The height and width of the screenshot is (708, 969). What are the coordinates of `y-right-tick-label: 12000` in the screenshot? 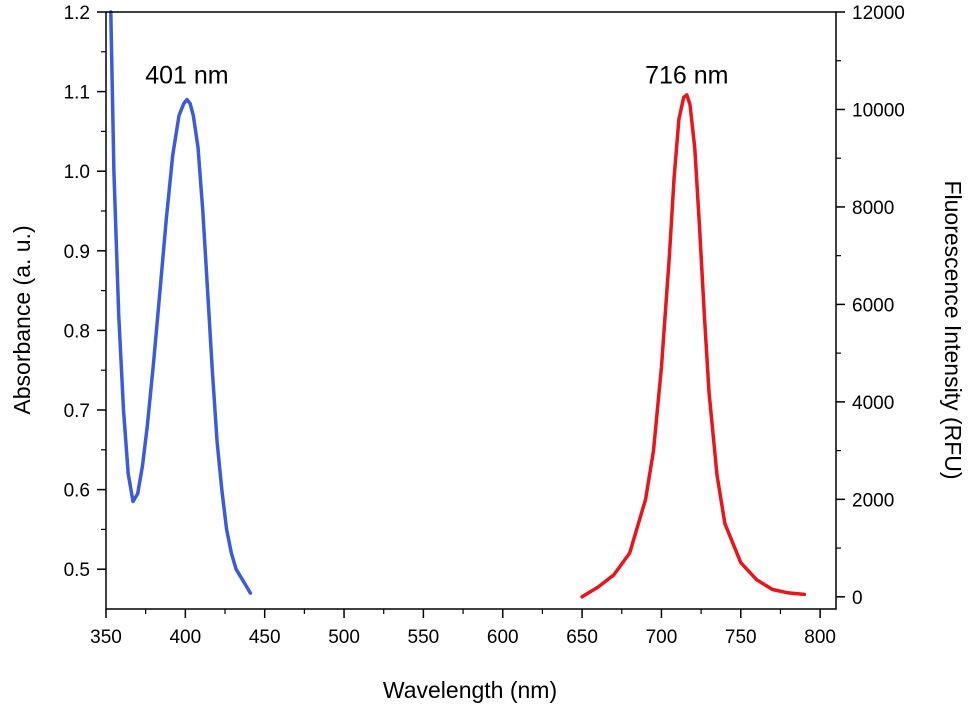 It's located at (878, 13).